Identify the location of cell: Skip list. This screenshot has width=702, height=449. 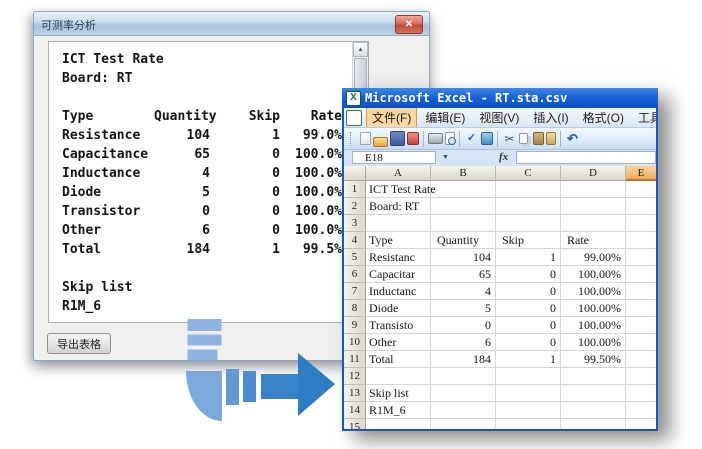
(398, 393).